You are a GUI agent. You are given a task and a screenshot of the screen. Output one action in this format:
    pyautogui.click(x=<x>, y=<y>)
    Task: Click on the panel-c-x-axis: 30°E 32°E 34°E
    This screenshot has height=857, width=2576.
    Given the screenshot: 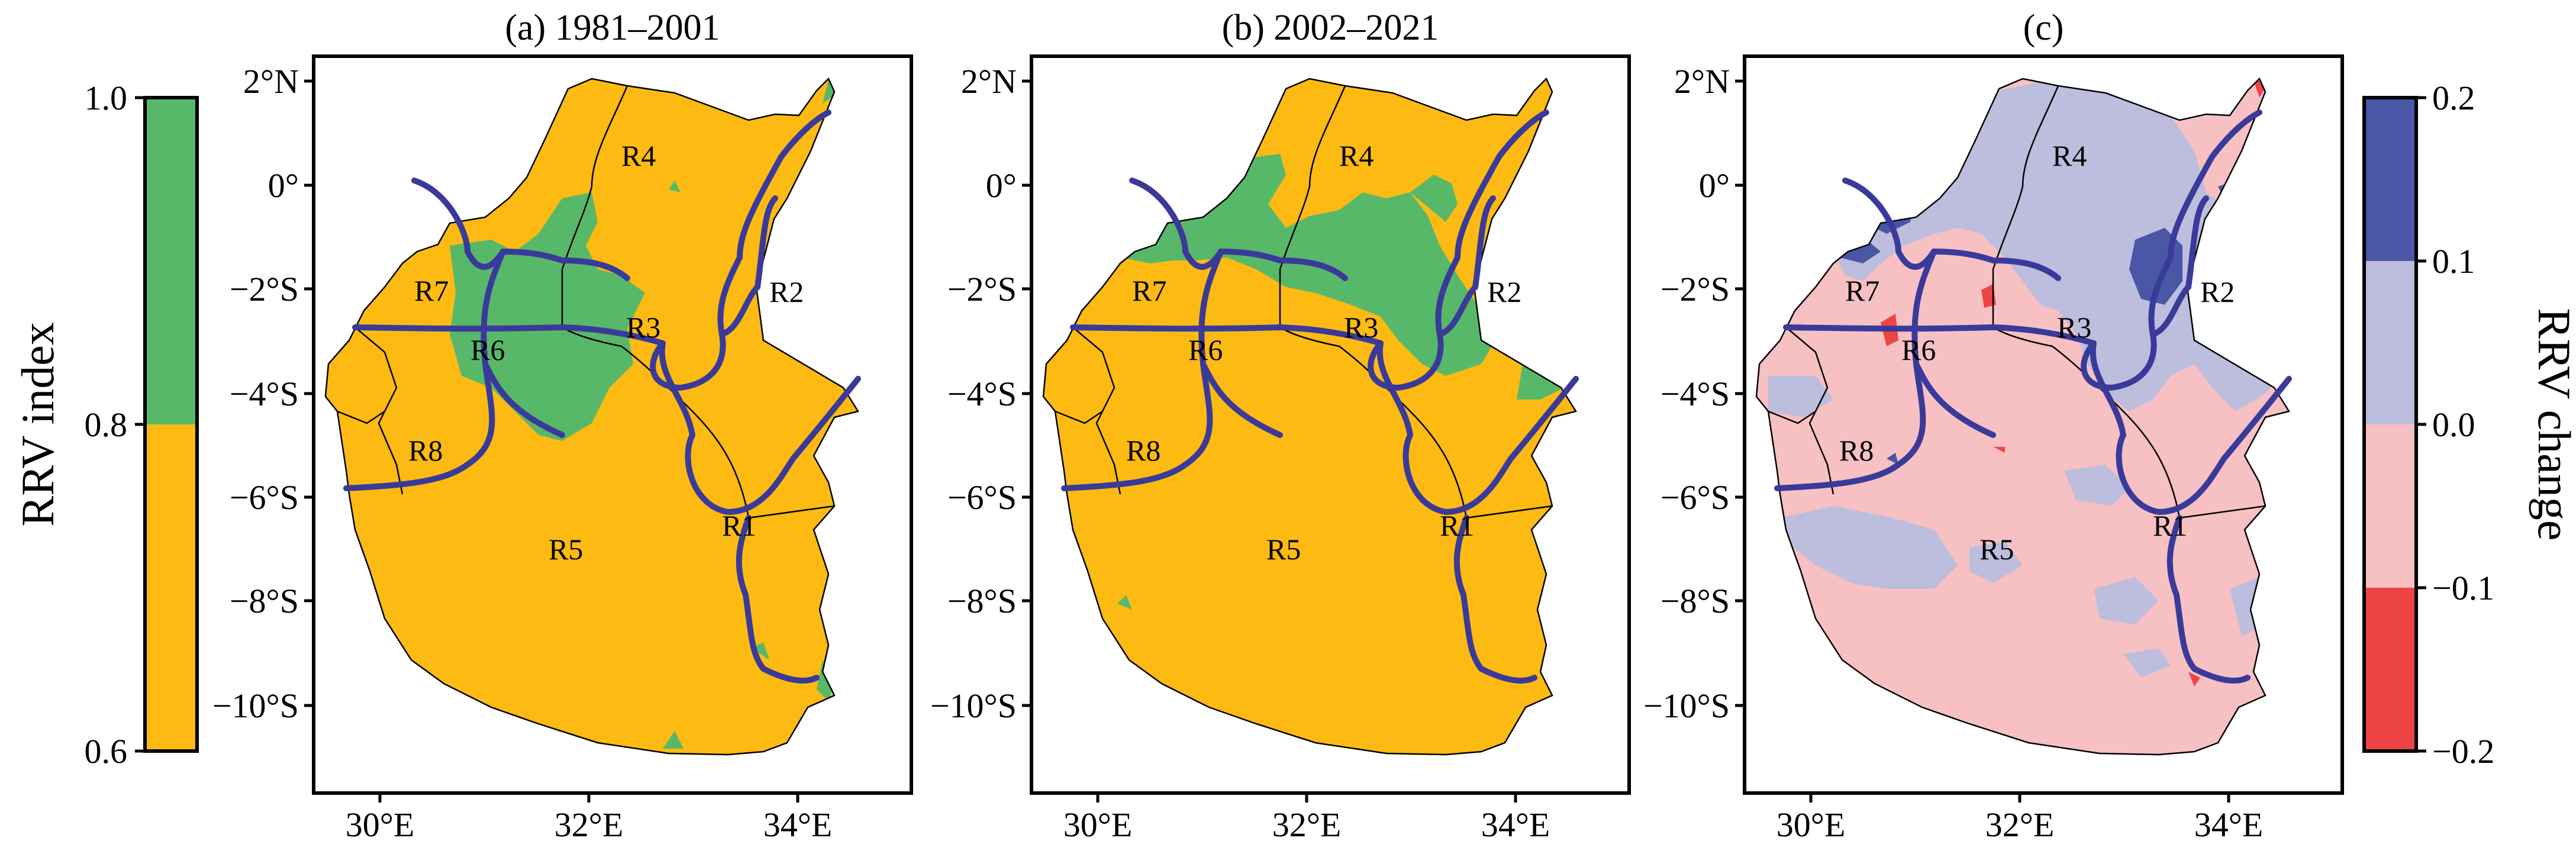 What is the action you would take?
    pyautogui.click(x=2020, y=818)
    